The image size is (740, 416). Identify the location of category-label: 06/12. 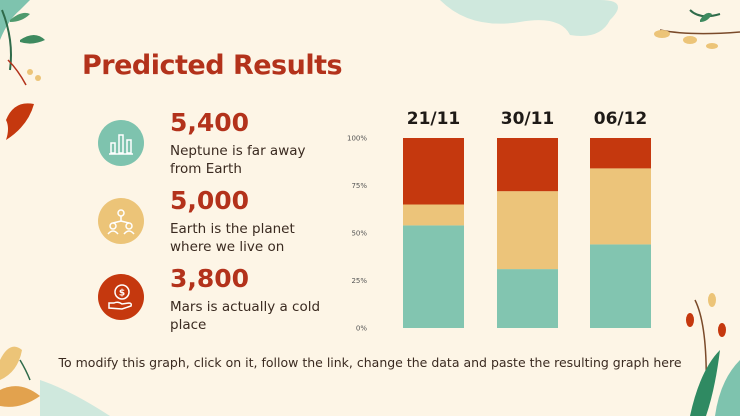
(621, 119).